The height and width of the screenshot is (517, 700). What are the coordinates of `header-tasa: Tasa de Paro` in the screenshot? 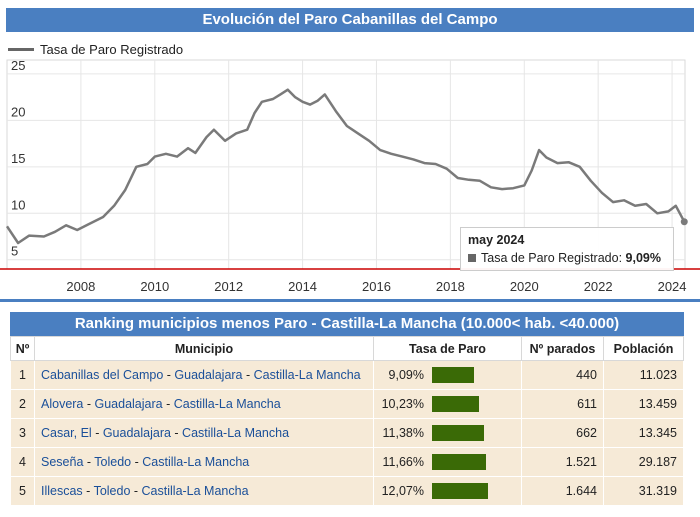 It's located at (447, 348).